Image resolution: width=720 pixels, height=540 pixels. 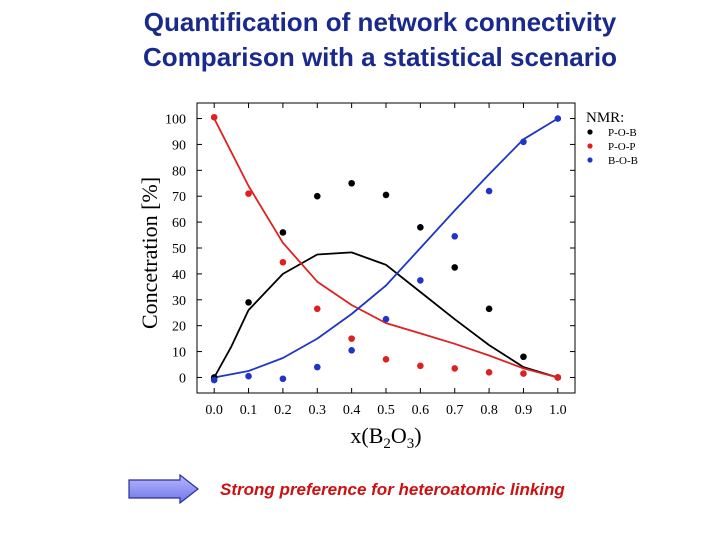 I want to click on y-axis-label: Concetration [%], so click(x=149, y=253).